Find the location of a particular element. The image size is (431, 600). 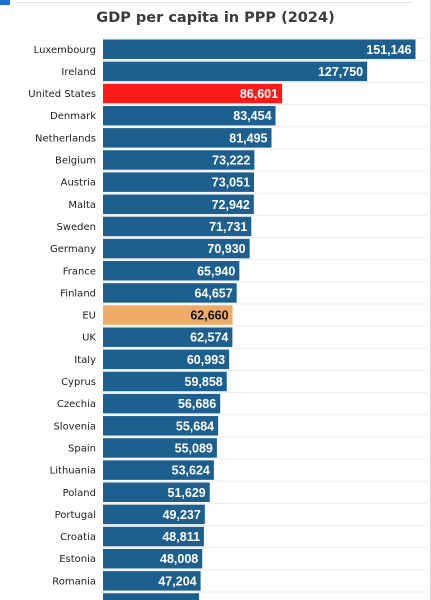

value-label: 81,495 is located at coordinates (248, 138).